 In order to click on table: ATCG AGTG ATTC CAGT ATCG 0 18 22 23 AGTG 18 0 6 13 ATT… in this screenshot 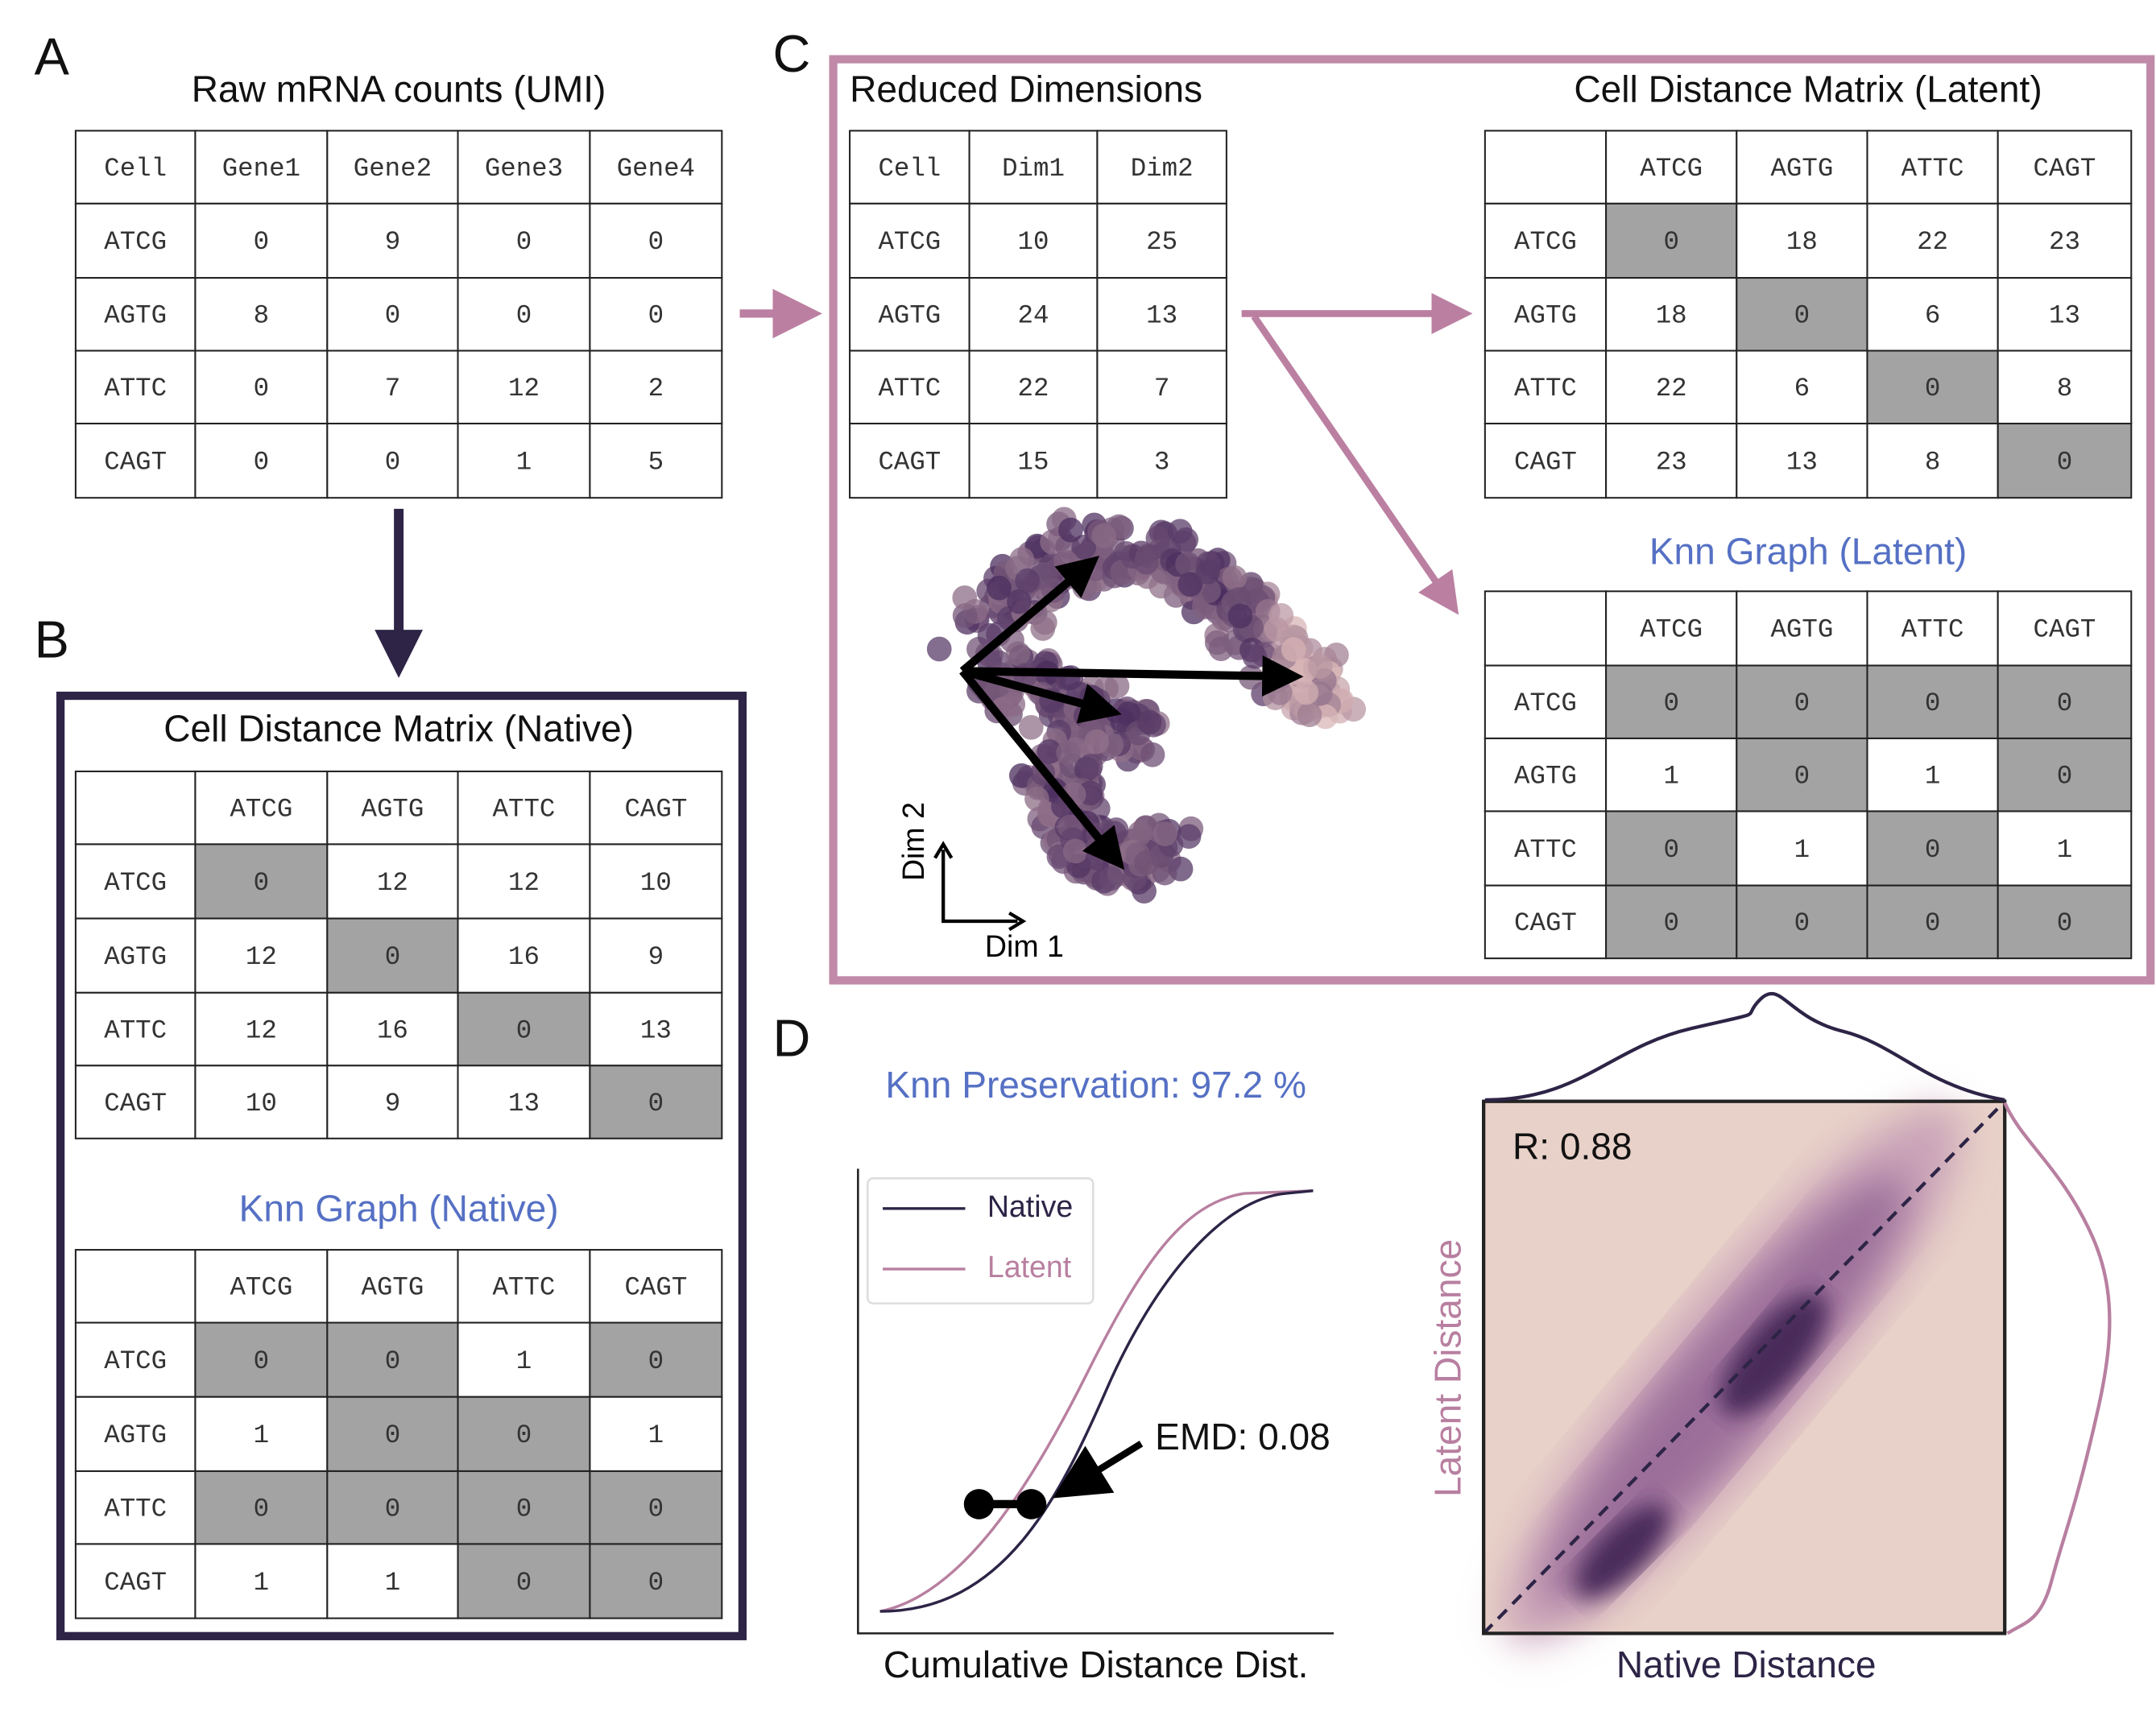, I will do `click(1808, 314)`.